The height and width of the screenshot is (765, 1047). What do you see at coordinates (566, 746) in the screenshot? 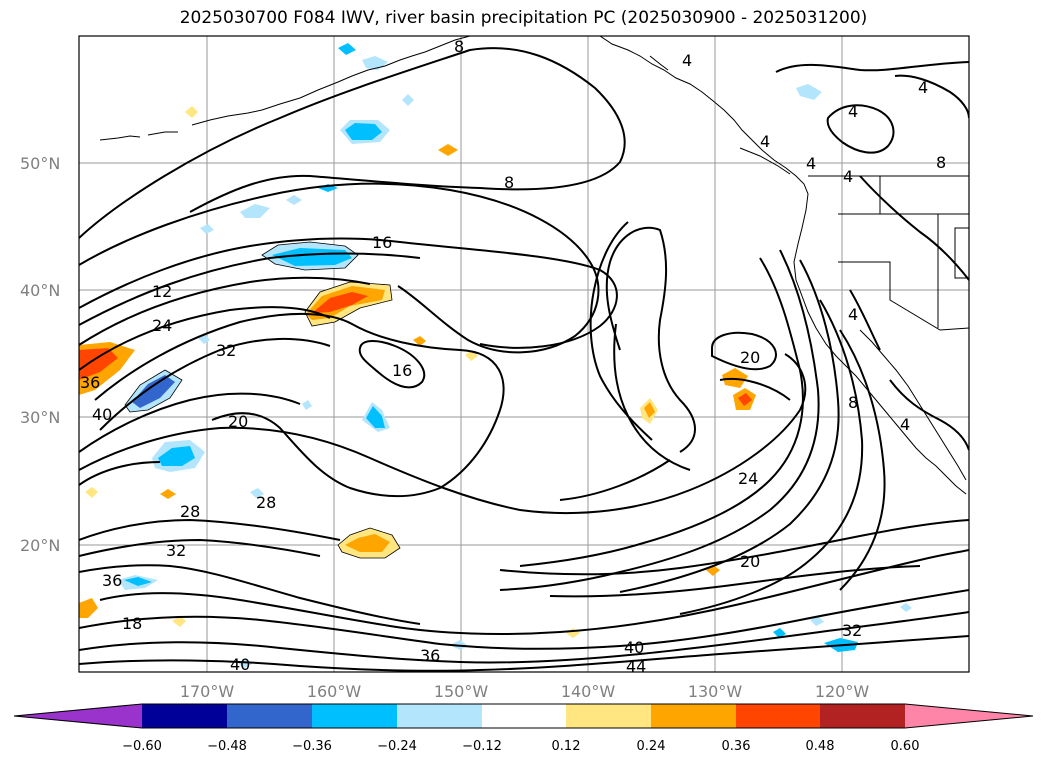
I see `colorbar-tick-label: 0.12` at bounding box center [566, 746].